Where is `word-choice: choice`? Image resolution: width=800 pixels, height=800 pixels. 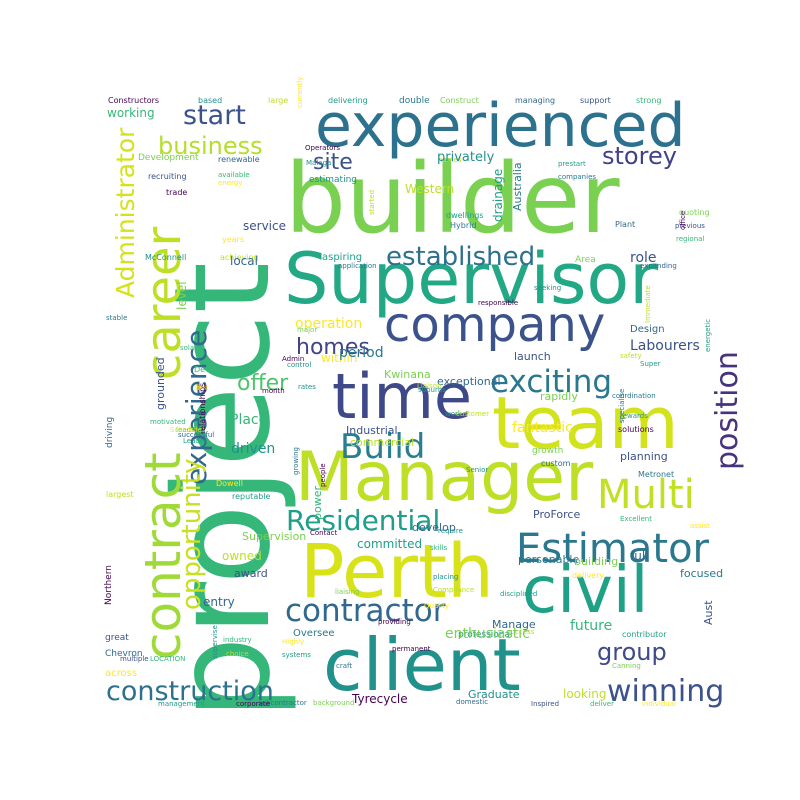
word-choice: choice is located at coordinates (237, 654).